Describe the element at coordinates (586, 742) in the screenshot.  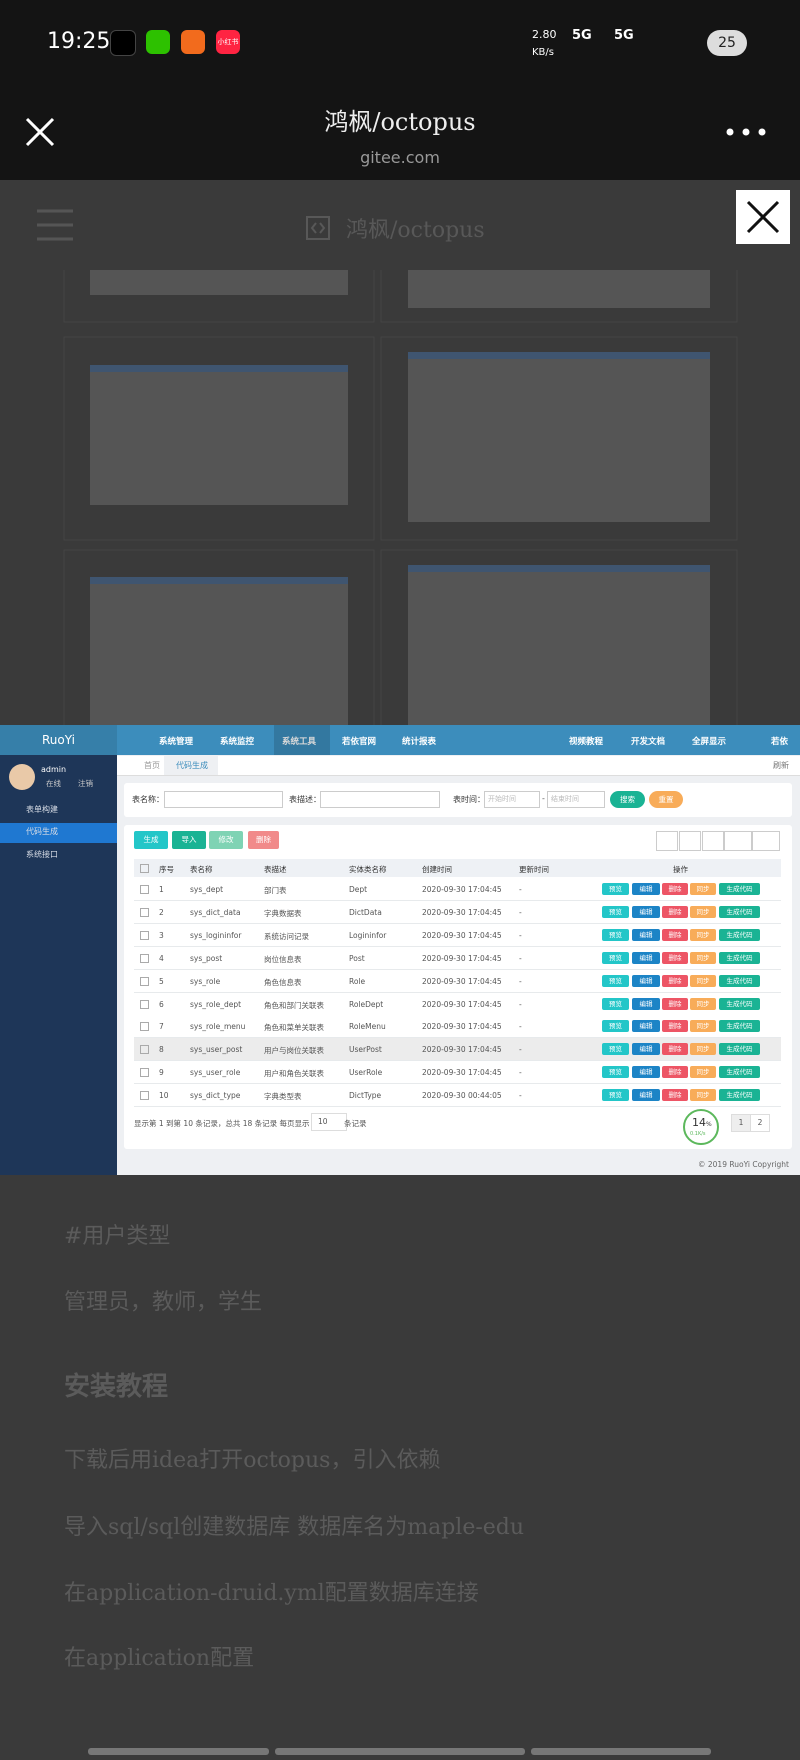
I see `nav-item: 视频教程` at that location.